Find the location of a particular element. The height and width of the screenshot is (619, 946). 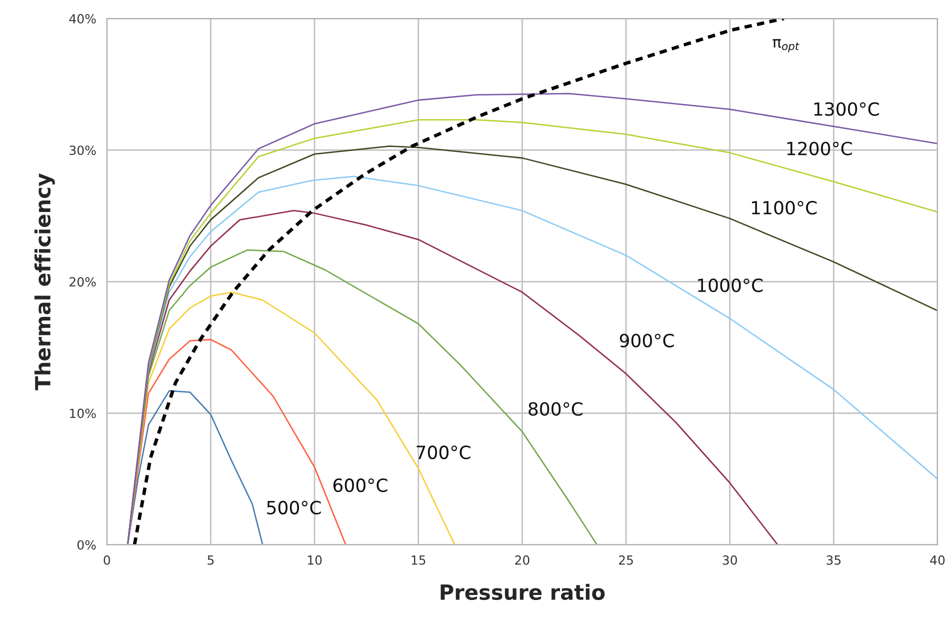

series-label: 700°C is located at coordinates (443, 453).